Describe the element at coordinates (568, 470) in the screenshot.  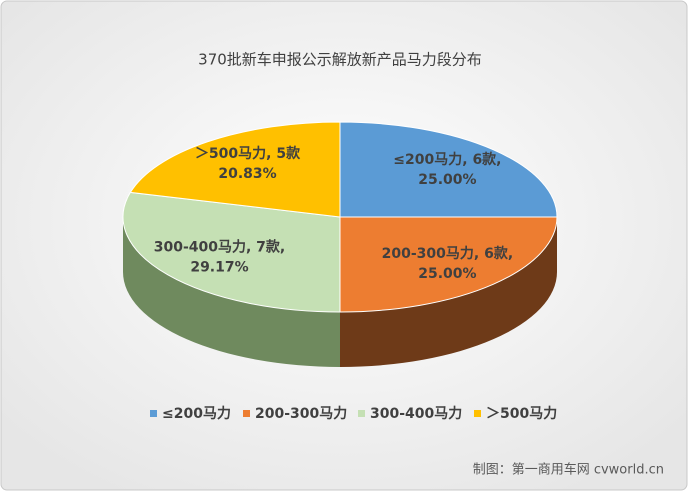
I see `source-note: 制图：第一商用车网 cvworld.cn` at that location.